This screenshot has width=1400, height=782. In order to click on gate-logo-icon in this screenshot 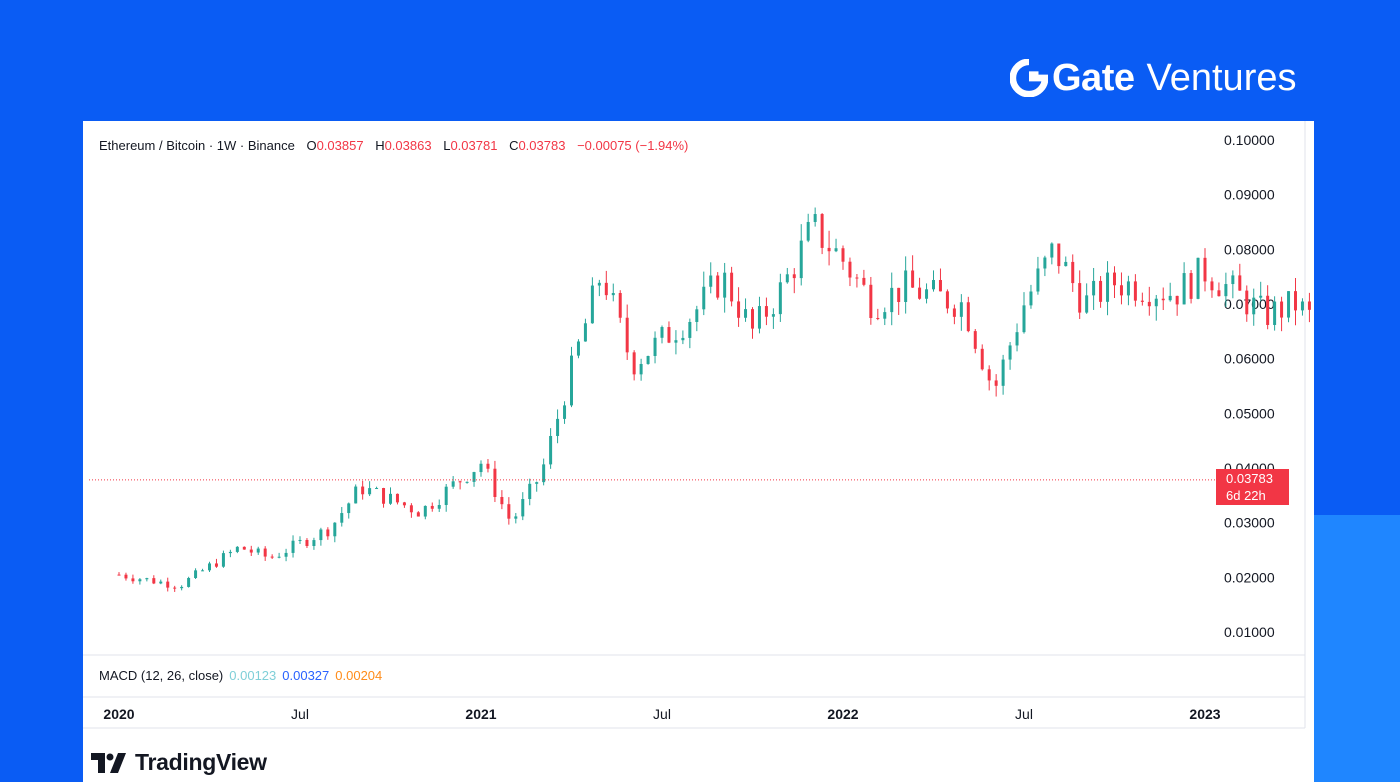, I will do `click(1029, 78)`.